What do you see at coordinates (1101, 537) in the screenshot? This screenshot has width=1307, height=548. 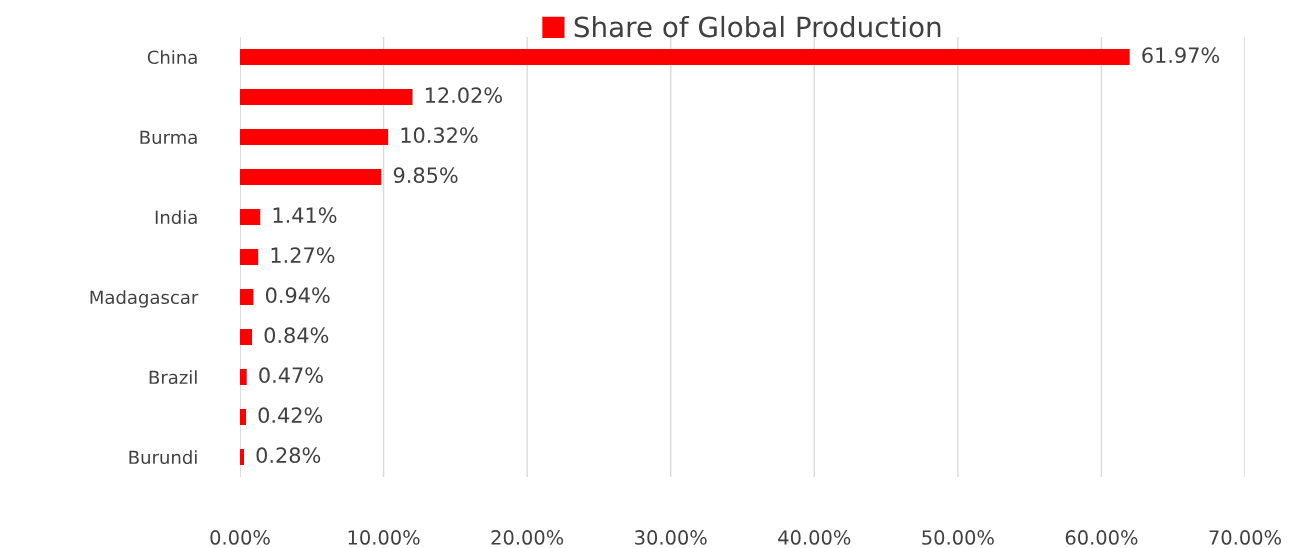 I see `x-tick-label: 60.00%` at bounding box center [1101, 537].